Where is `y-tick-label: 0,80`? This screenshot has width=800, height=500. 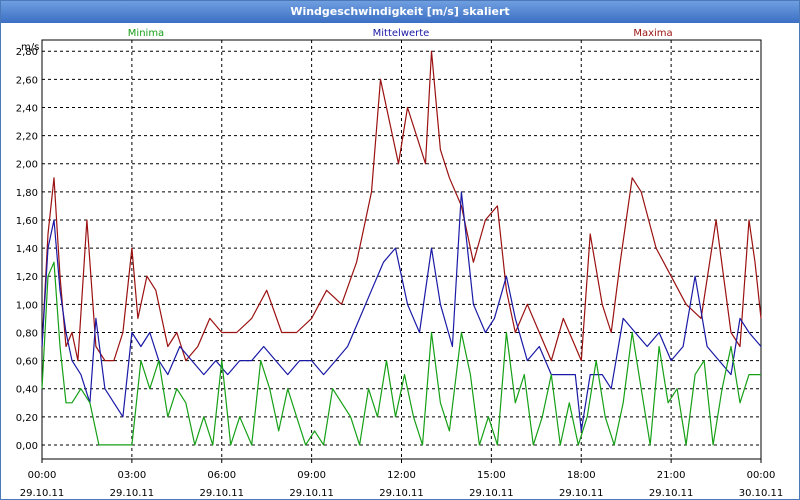 y-tick-label: 0,80 is located at coordinates (27, 333).